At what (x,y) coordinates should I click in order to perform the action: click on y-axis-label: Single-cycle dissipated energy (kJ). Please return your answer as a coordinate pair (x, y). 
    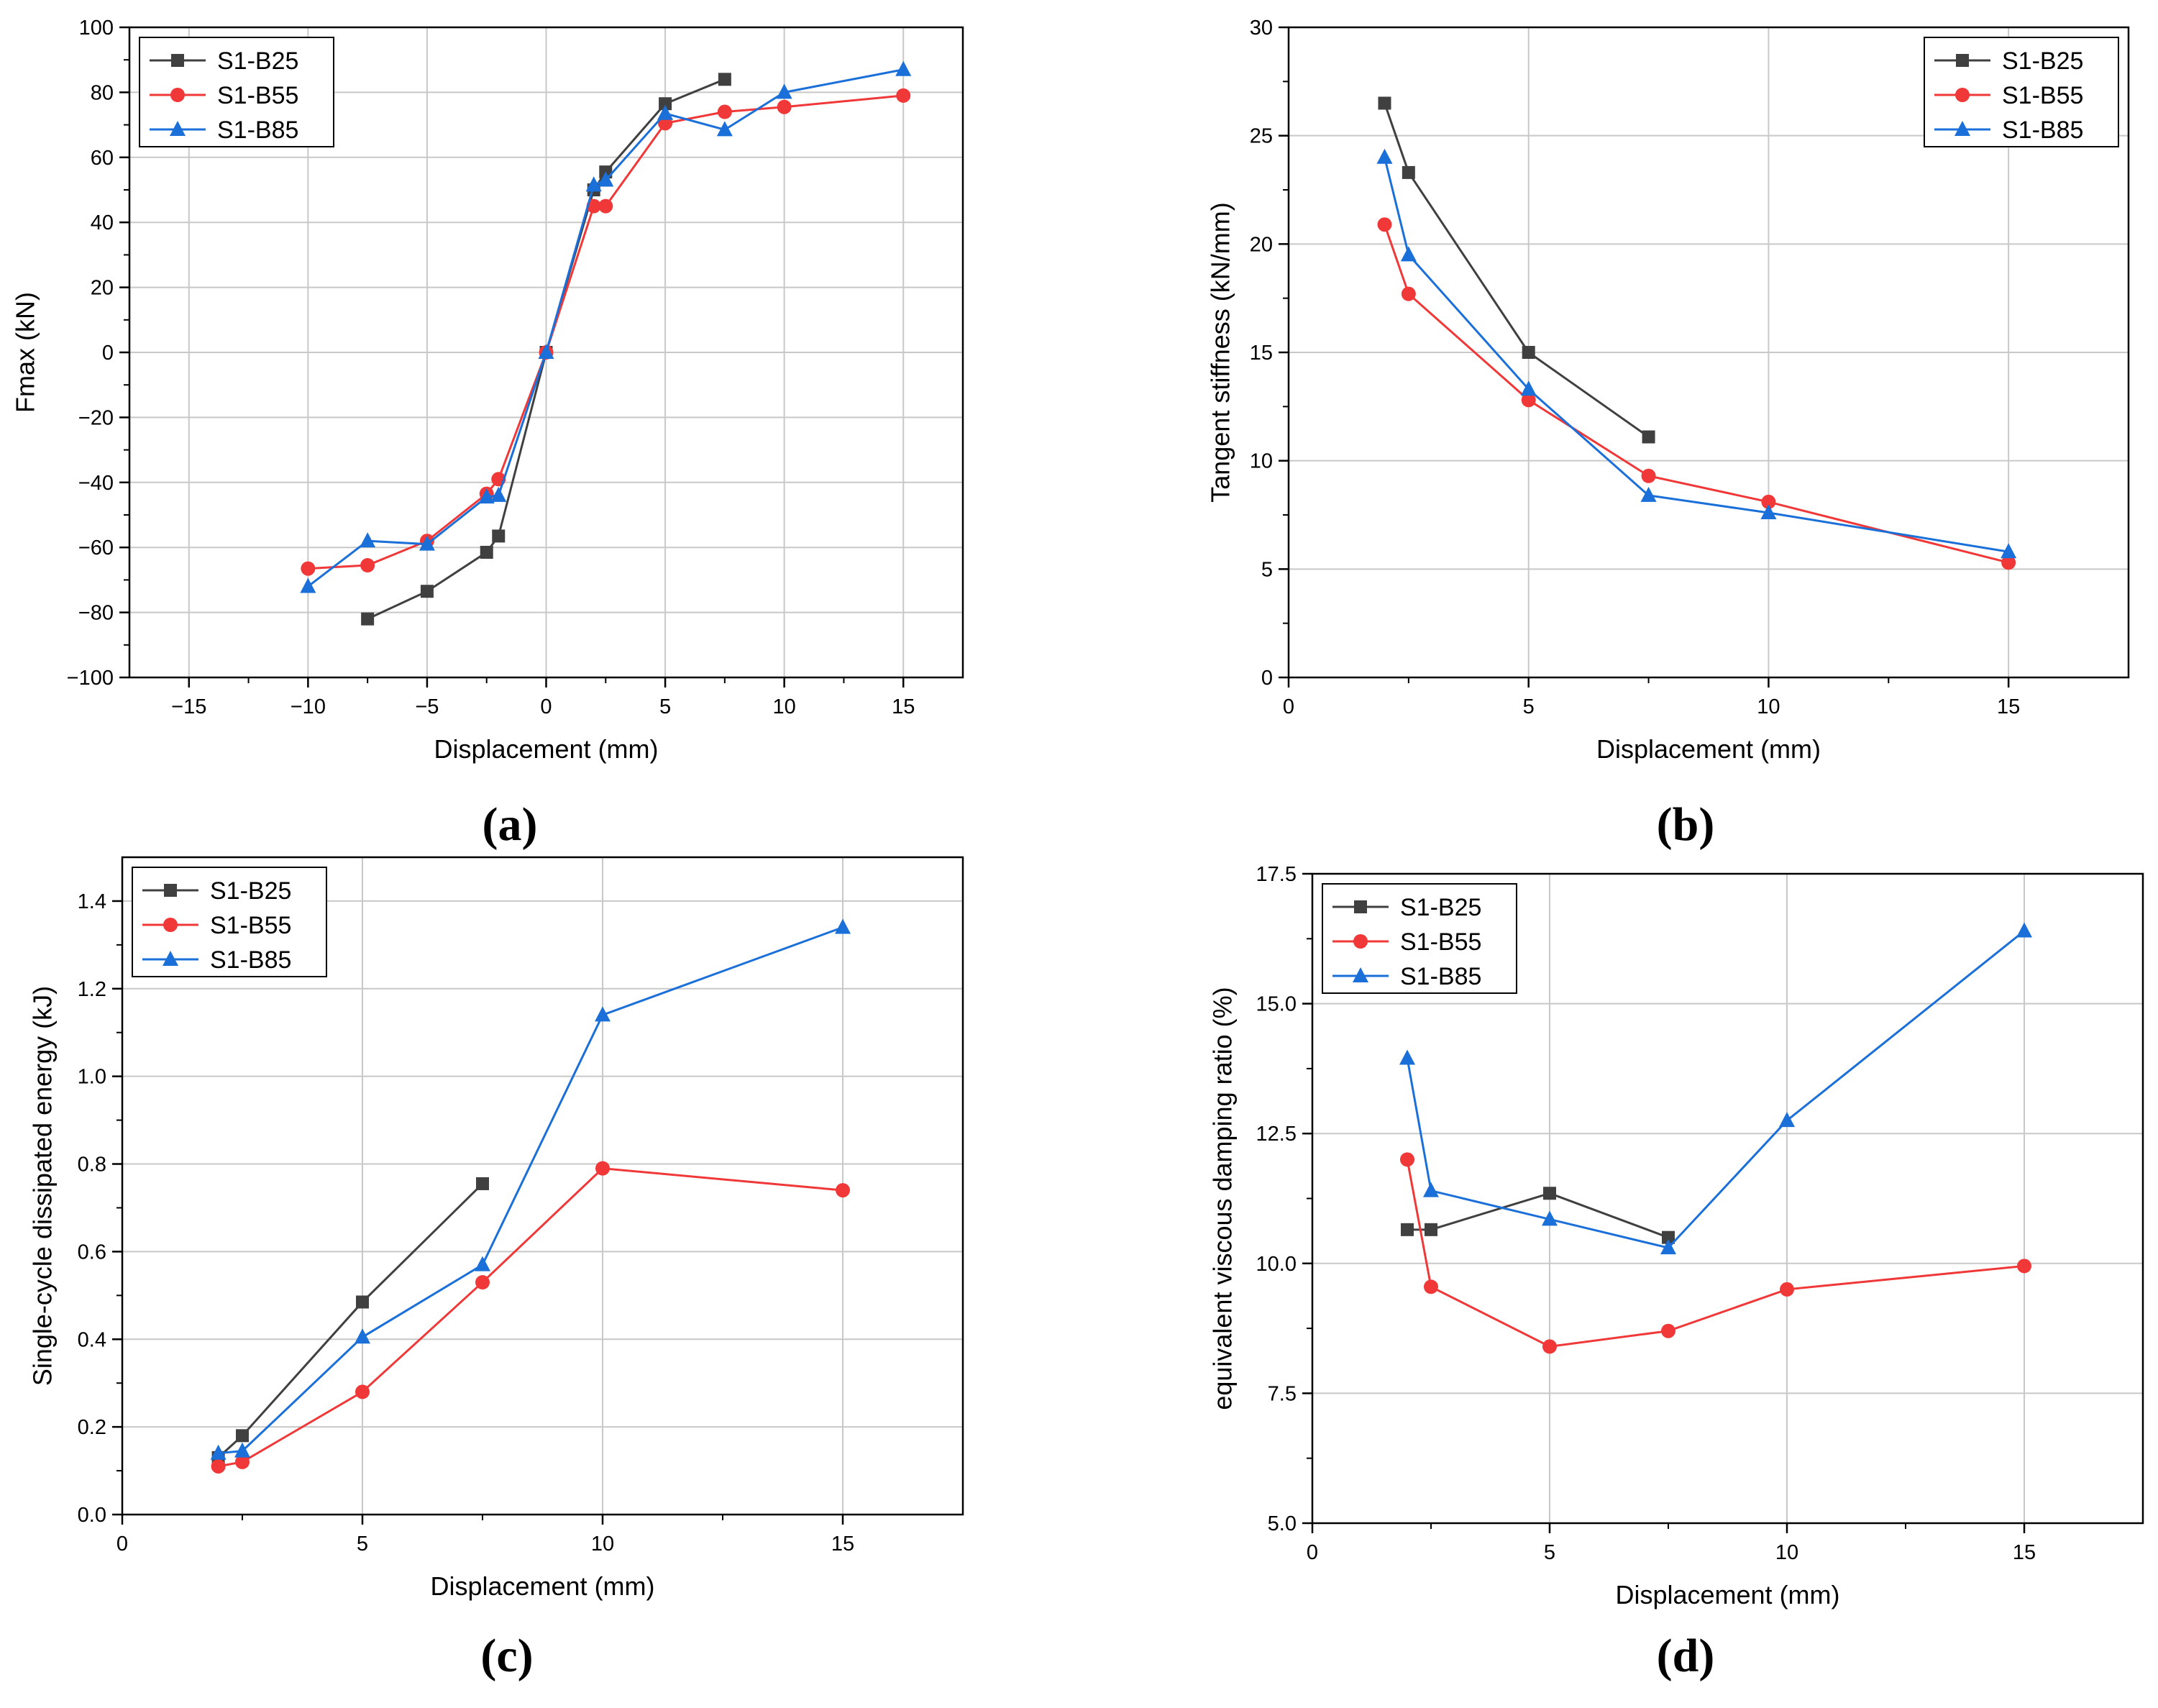
    Looking at the image, I should click on (43, 1186).